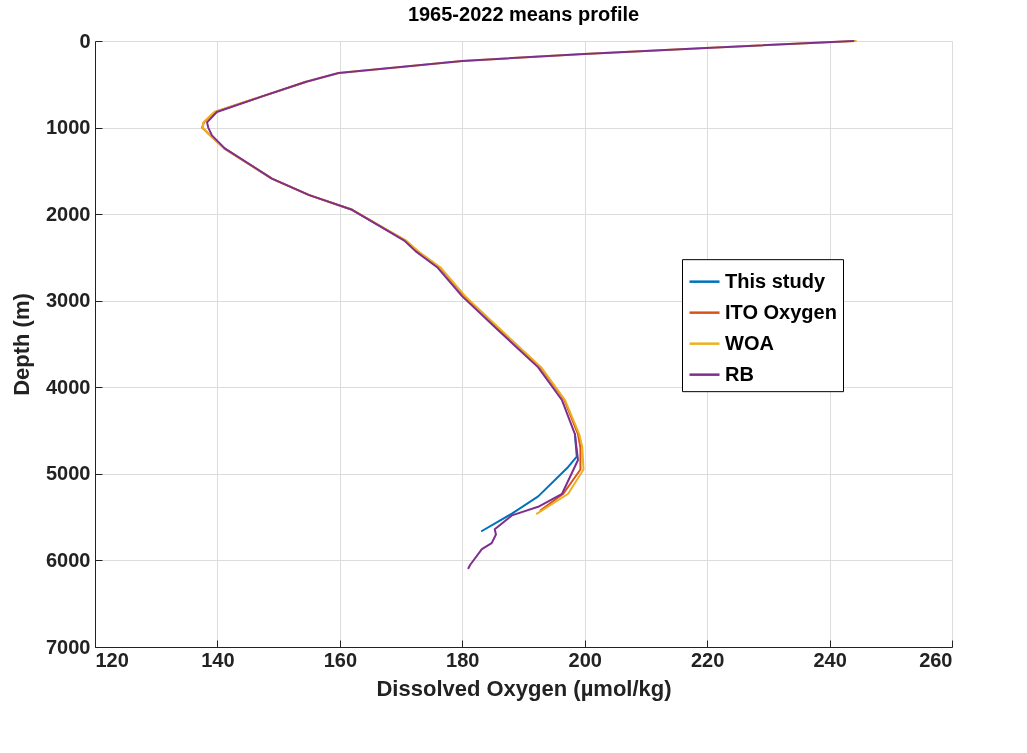  I want to click on legend-label: ITO Oxygen, so click(781, 311).